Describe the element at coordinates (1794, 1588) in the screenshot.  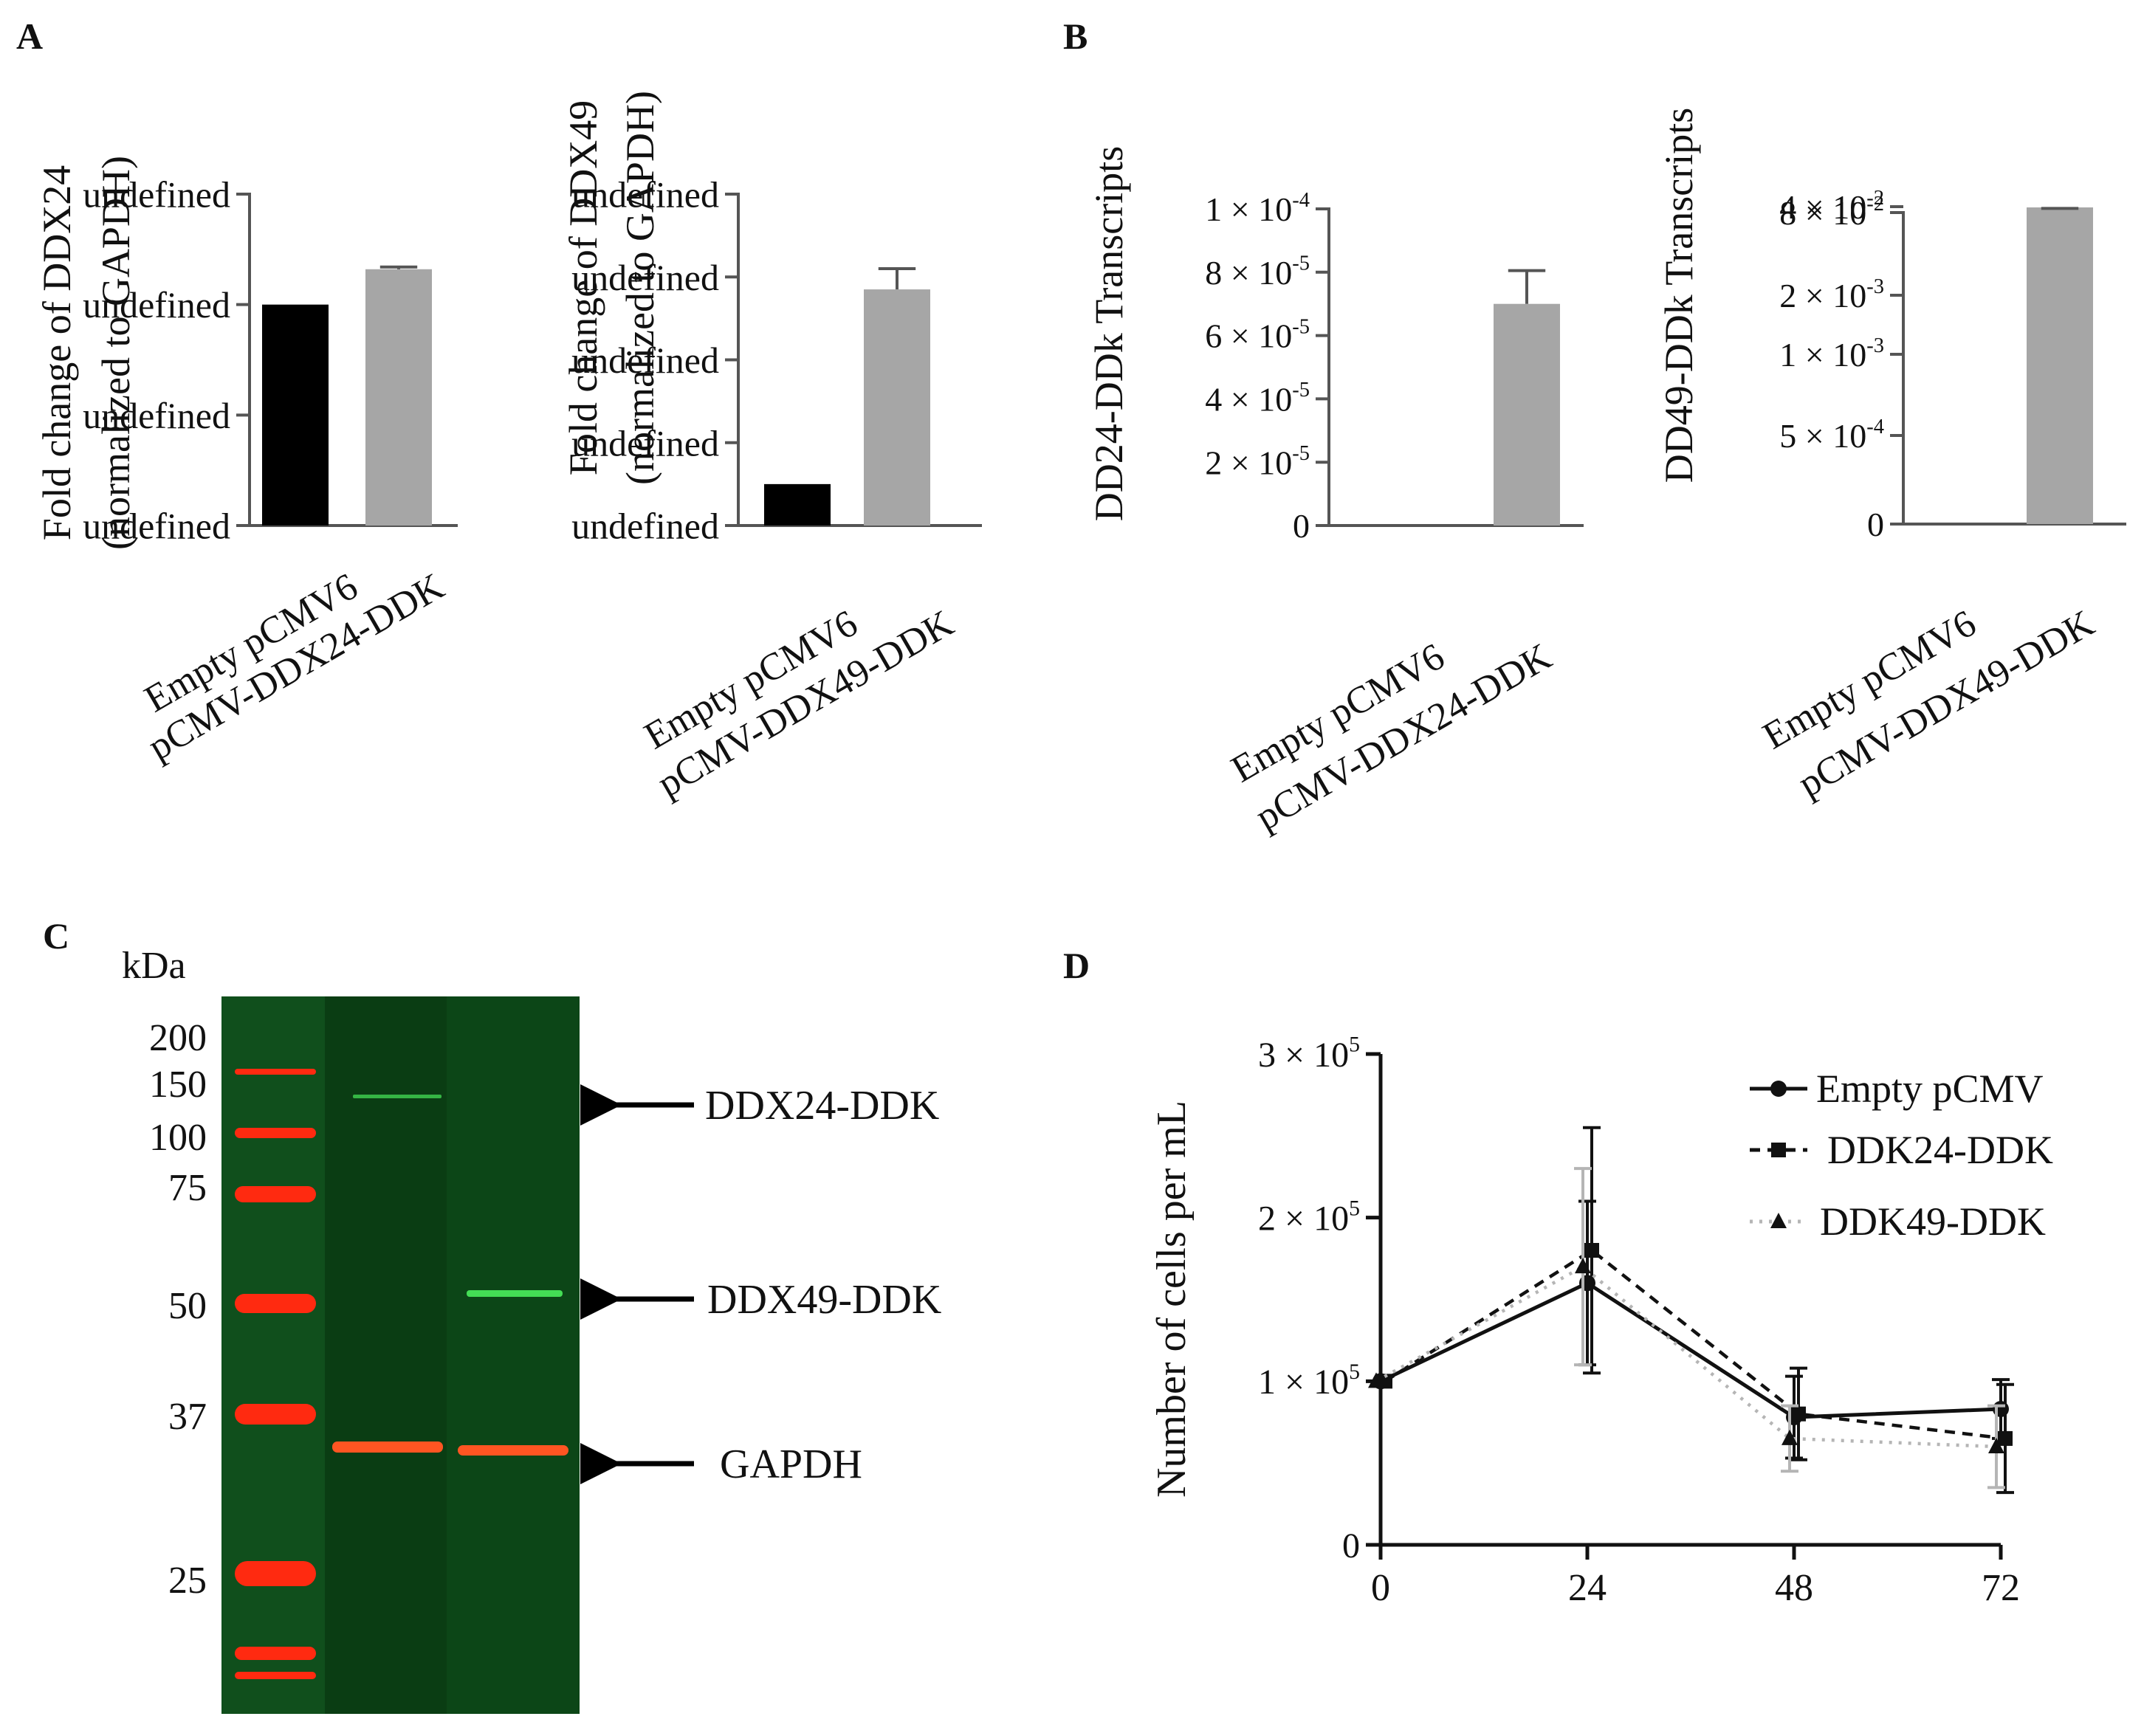
I see `x-tick-label: 48` at that location.